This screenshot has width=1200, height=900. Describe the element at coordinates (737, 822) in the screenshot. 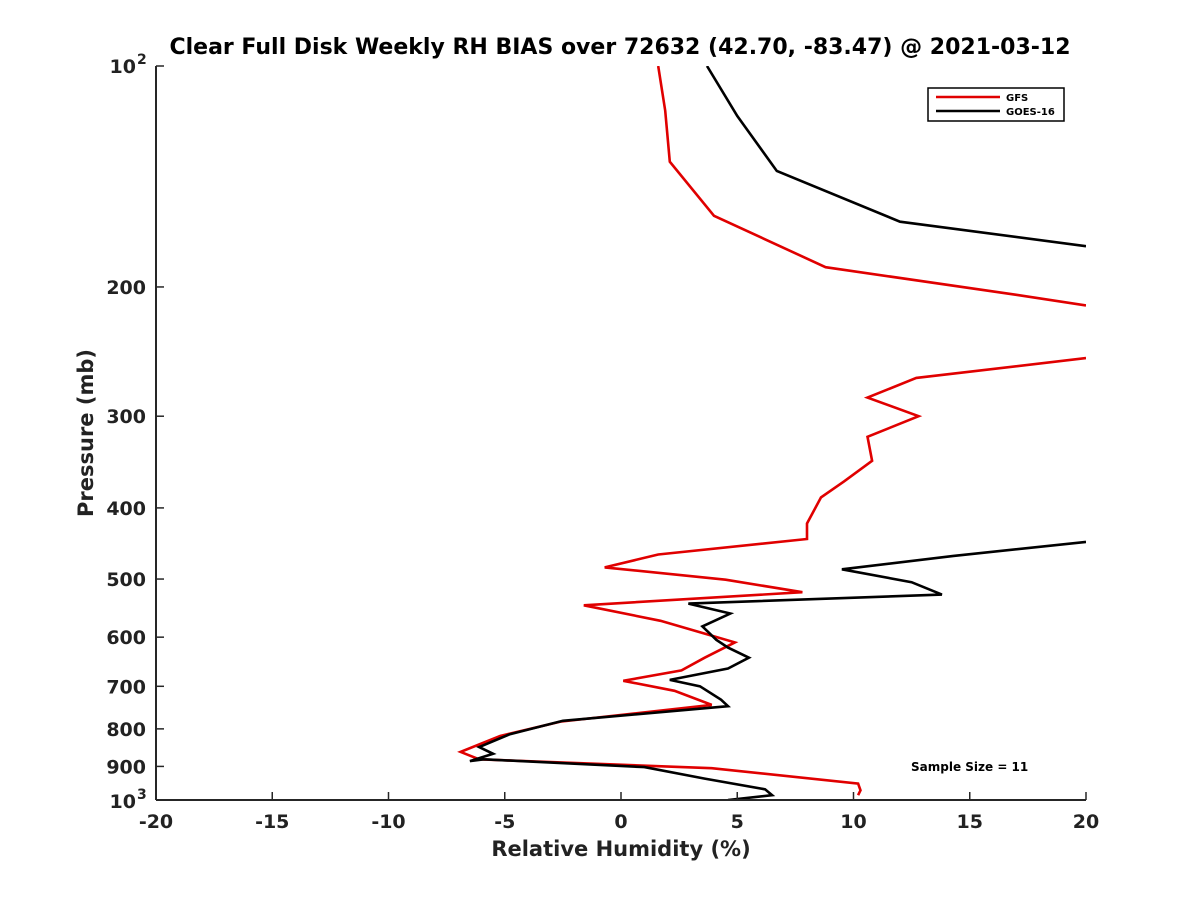

I see `x-tick-label: 5` at that location.